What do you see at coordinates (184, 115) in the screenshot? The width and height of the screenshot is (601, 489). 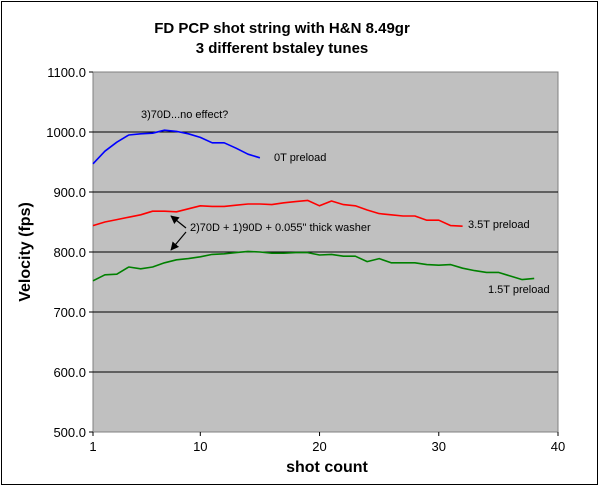 I see `annotation-no-effect: 3)70D...no effect?` at bounding box center [184, 115].